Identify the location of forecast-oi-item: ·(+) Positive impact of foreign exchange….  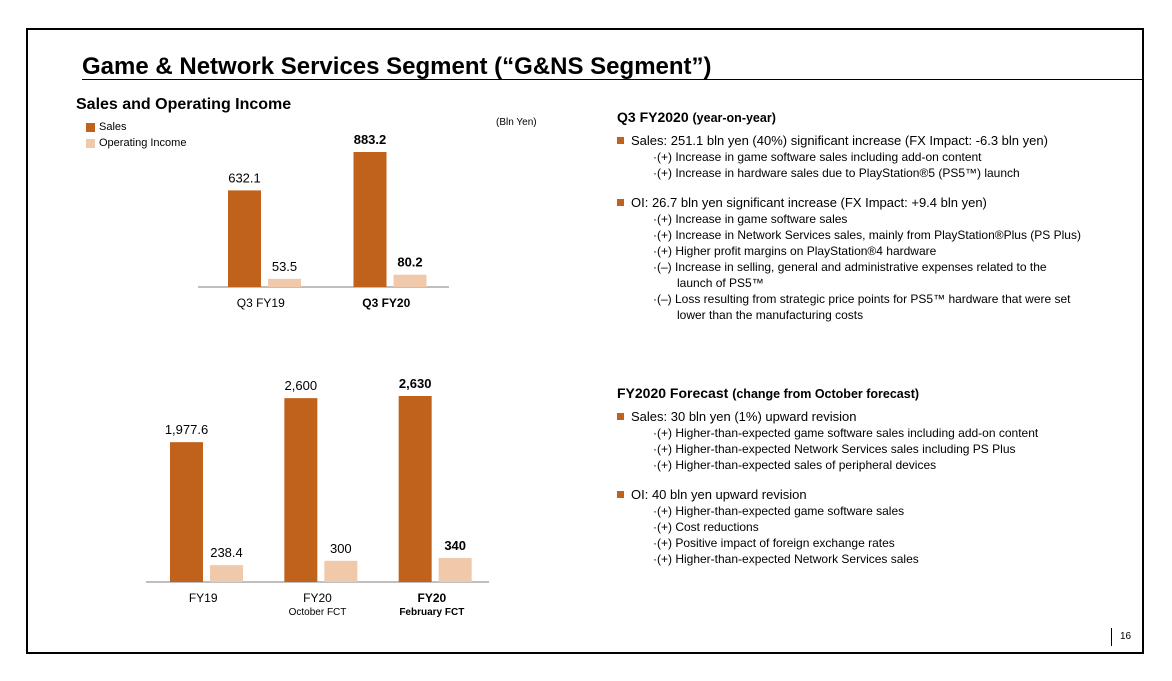
(774, 543).